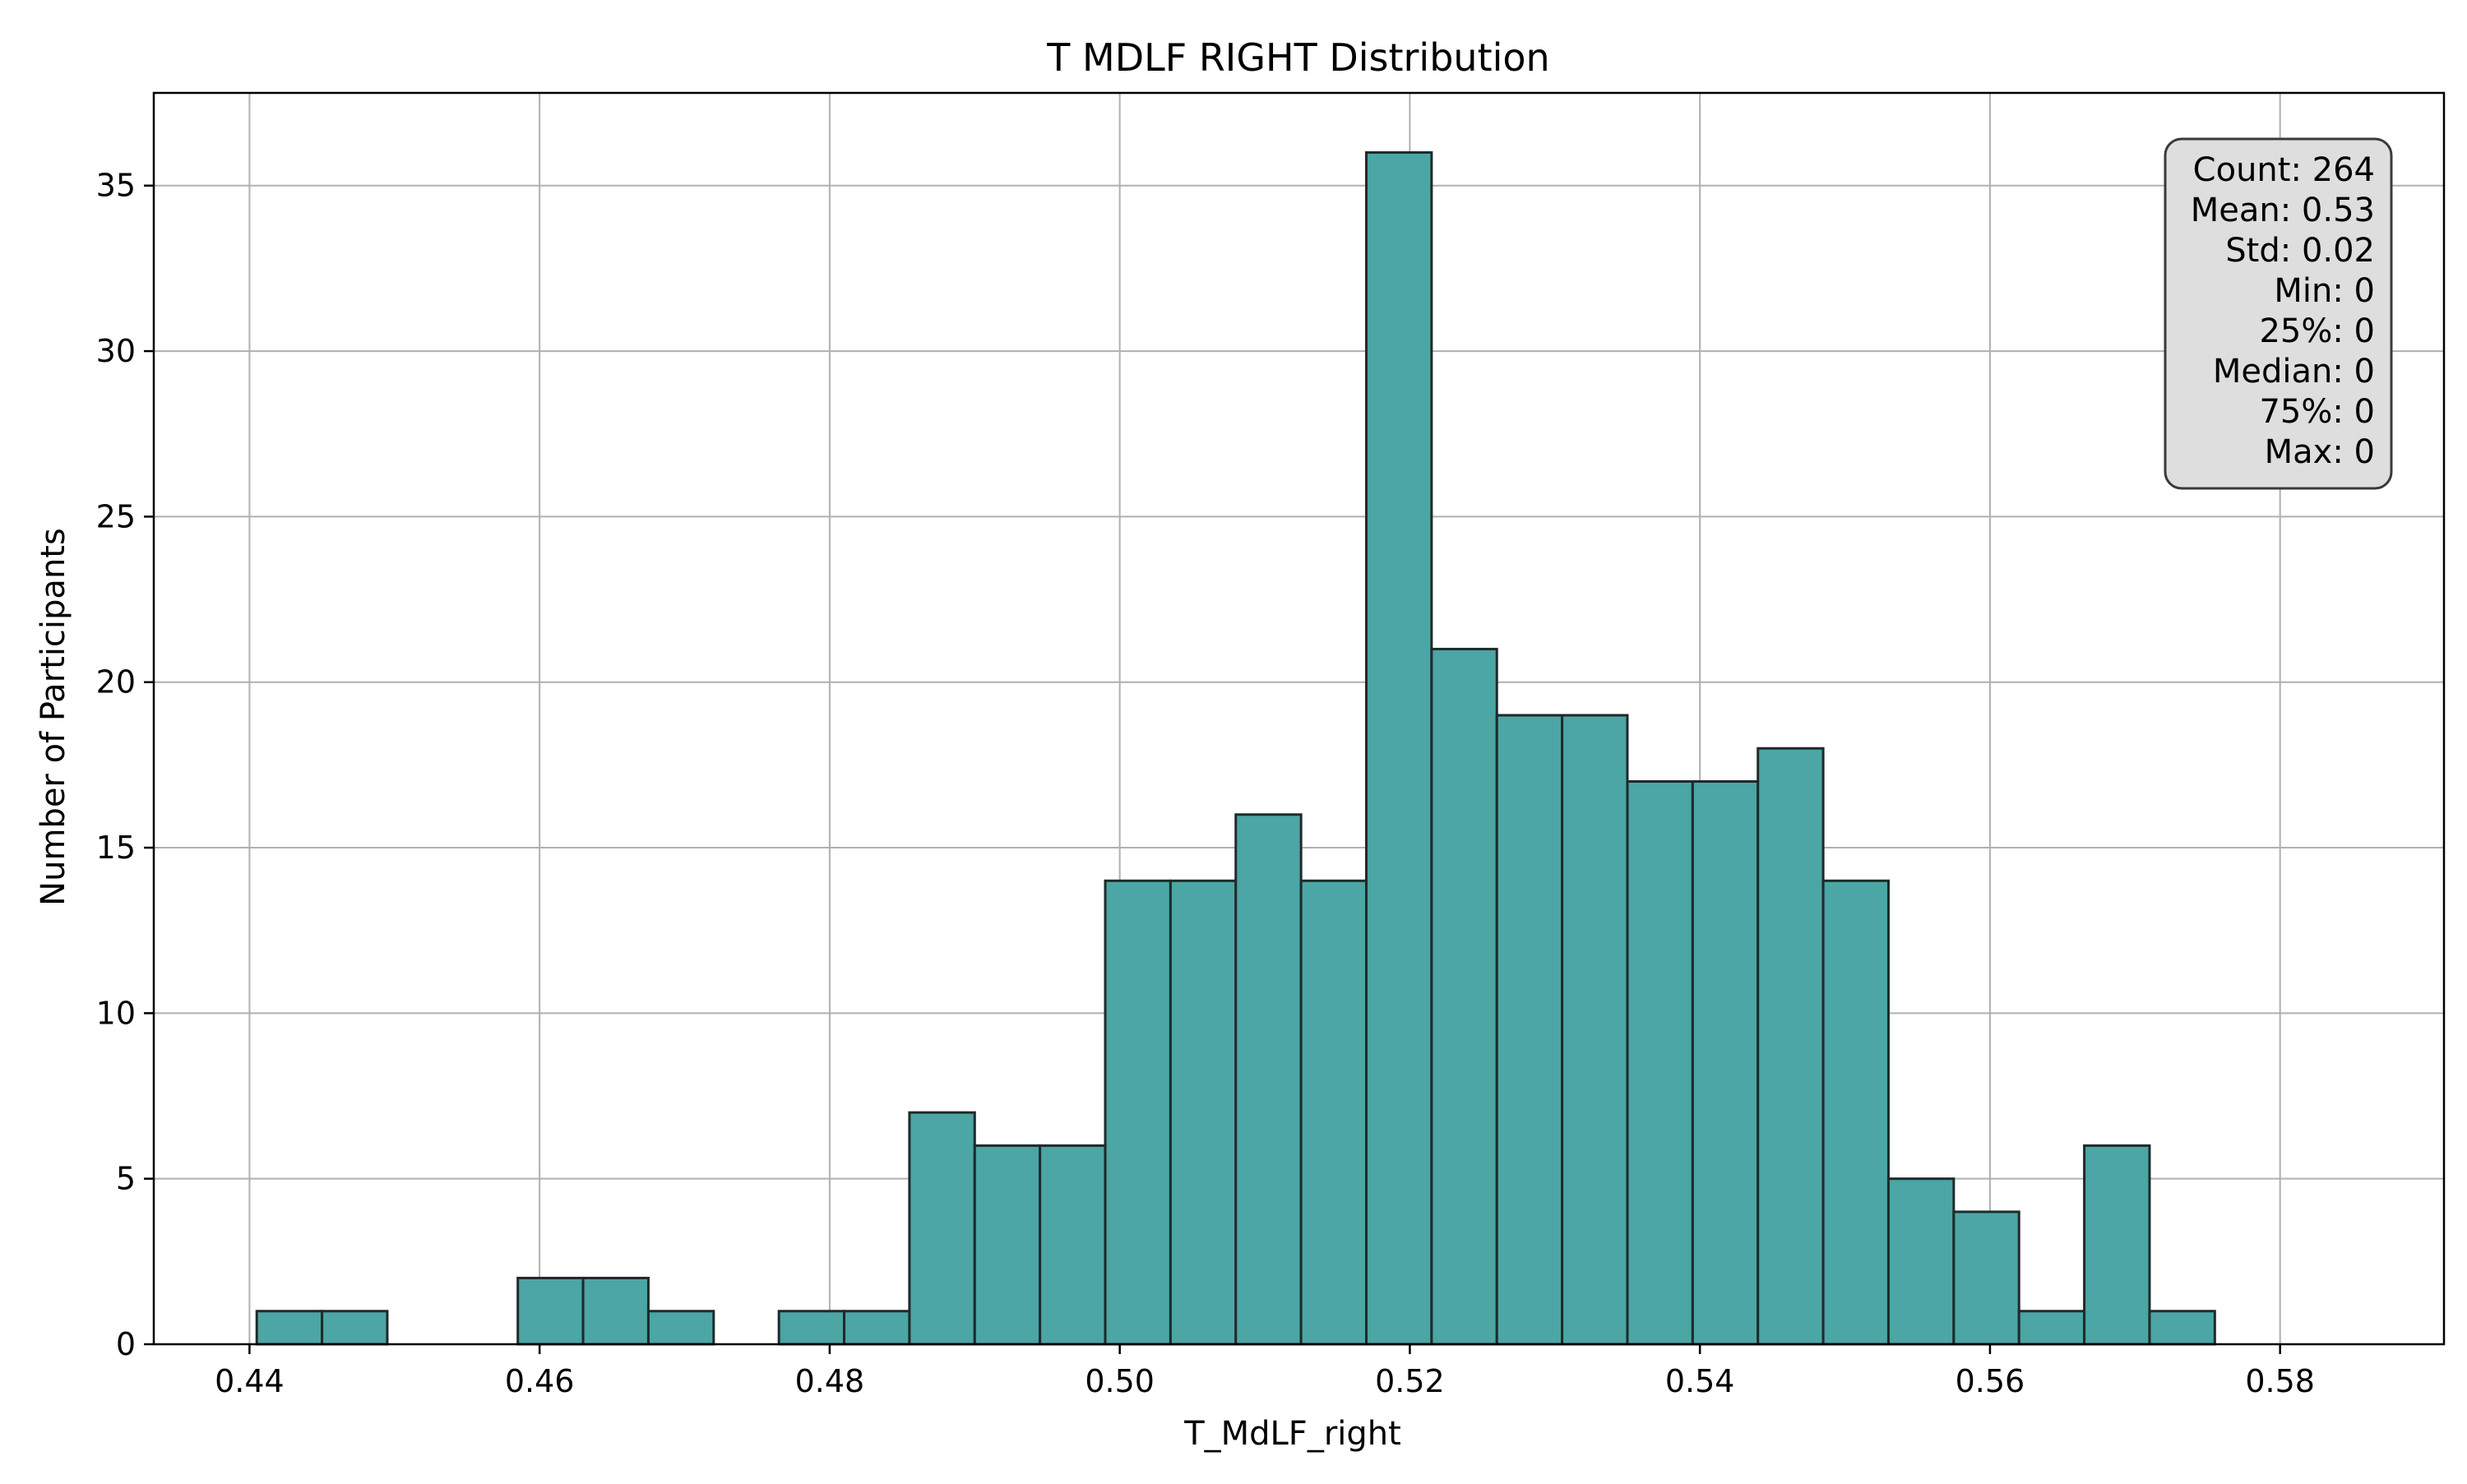 The width and height of the screenshot is (2467, 1484). Describe the element at coordinates (250, 1381) in the screenshot. I see `x-tick-label: 0.44` at that location.